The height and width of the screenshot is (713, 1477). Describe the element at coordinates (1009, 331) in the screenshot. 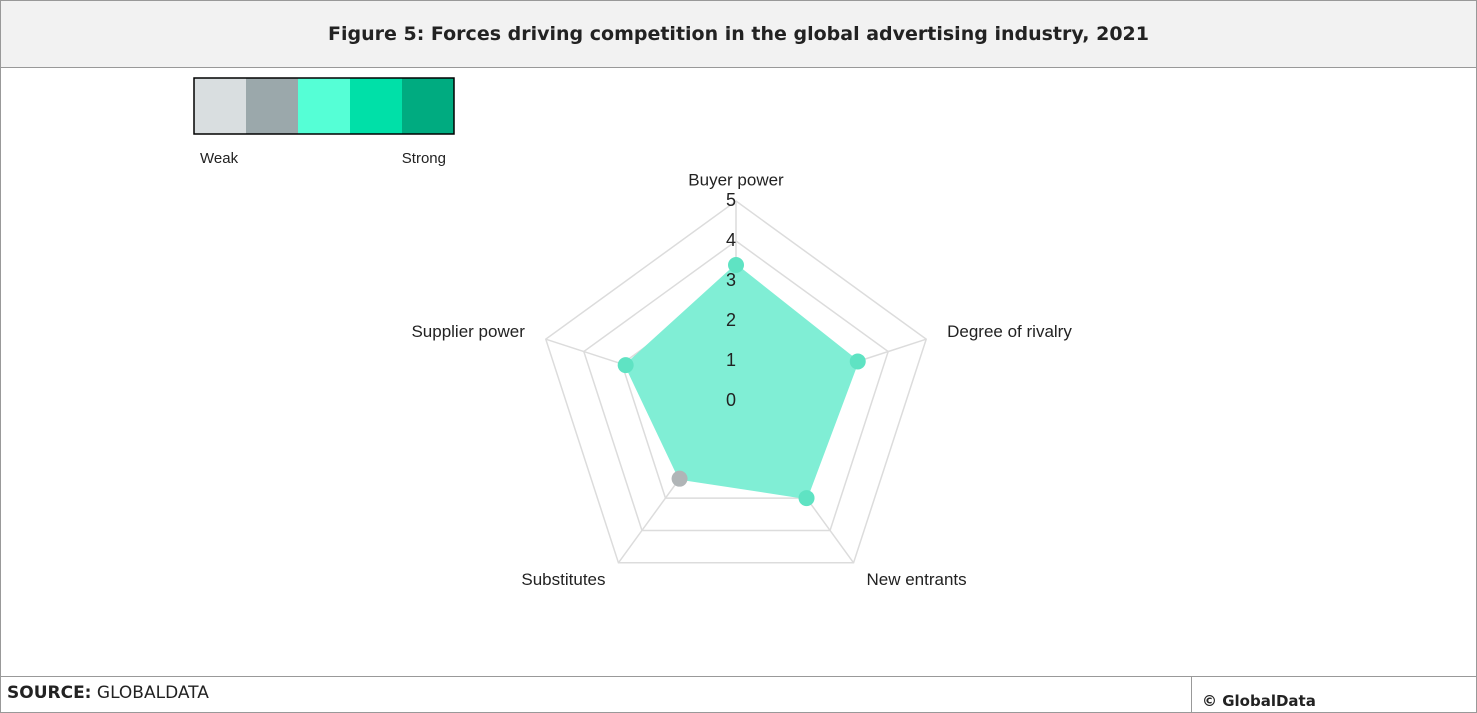

I see `category-label: Degree of rivalry` at that location.